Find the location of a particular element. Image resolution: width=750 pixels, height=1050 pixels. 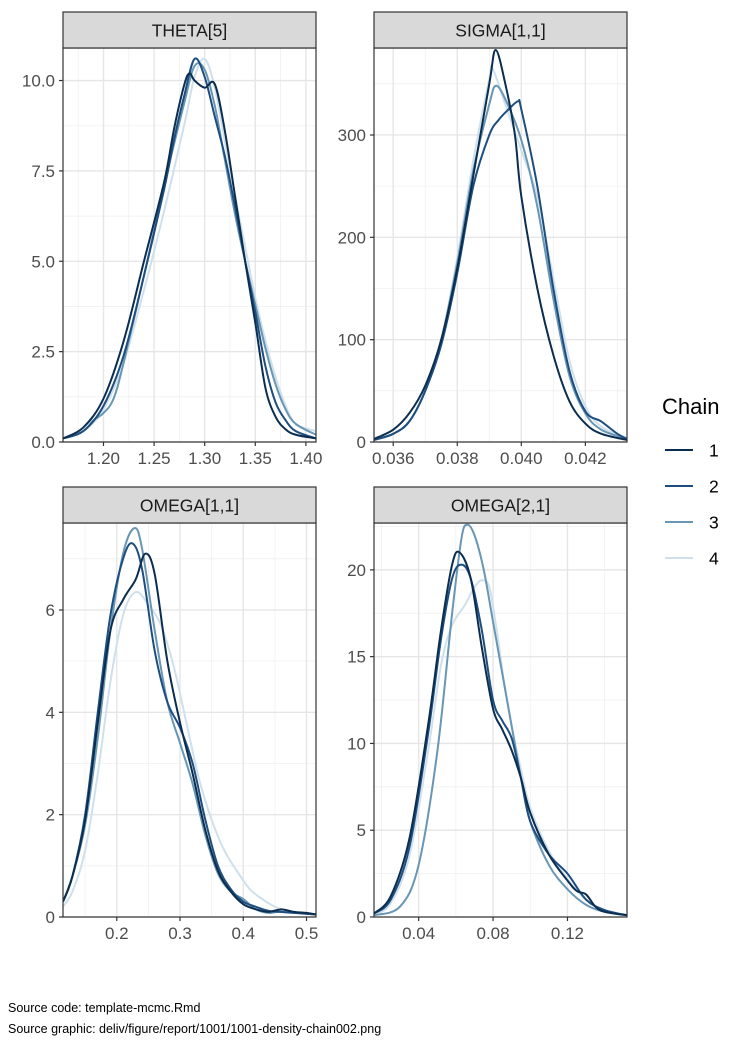

y-tick-label: 100 is located at coordinates (352, 340).